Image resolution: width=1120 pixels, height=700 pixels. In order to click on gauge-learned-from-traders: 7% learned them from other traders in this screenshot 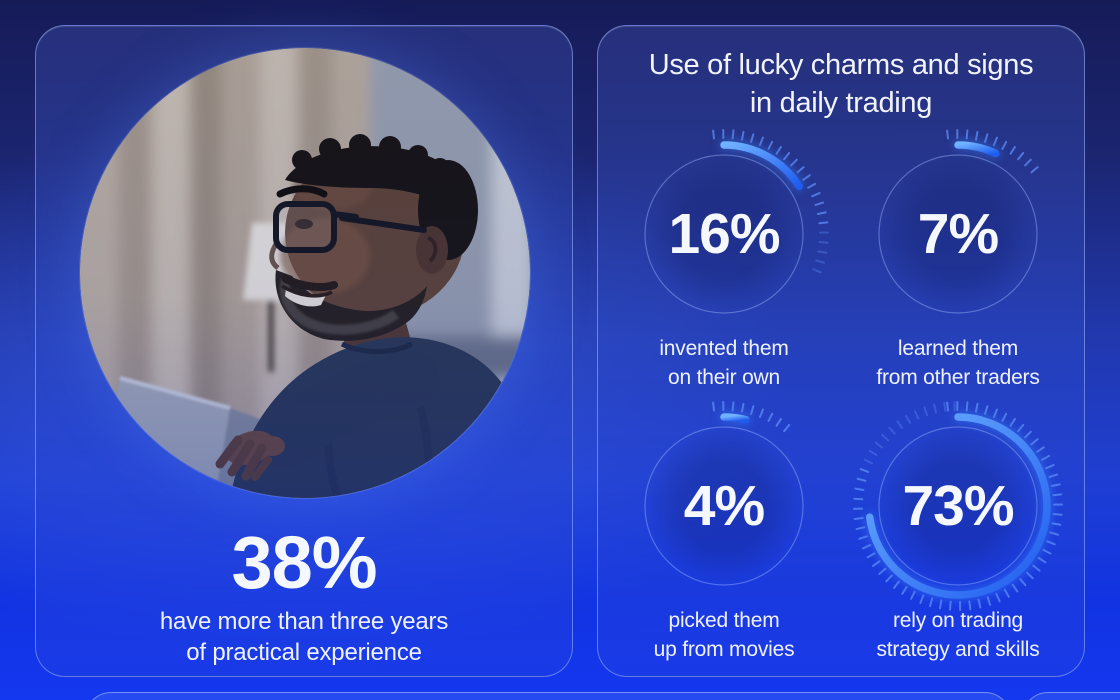, I will do `click(958, 259)`.